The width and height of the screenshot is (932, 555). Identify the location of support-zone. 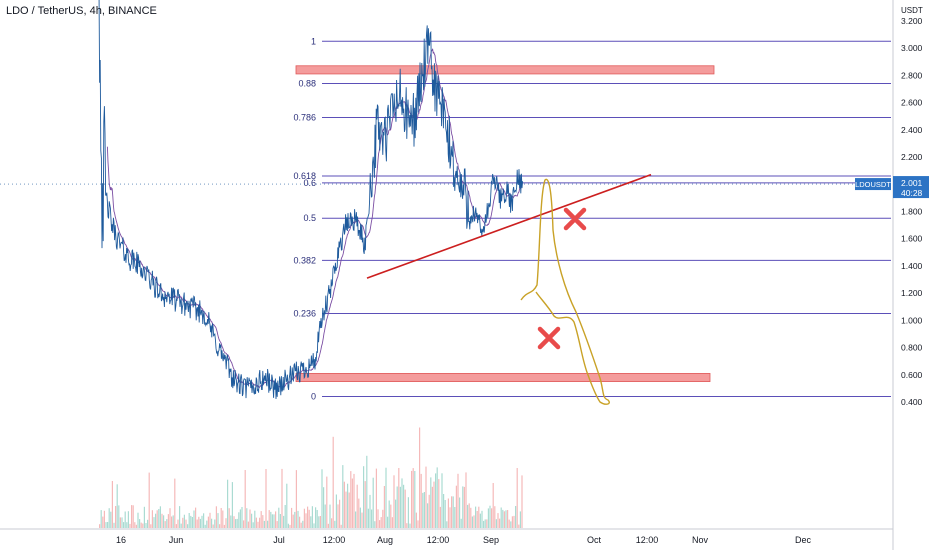
(503, 377).